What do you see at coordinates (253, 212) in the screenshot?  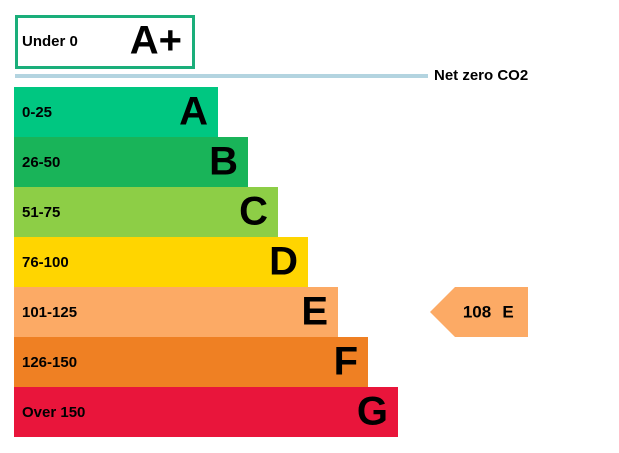 I see `band-letter: C` at bounding box center [253, 212].